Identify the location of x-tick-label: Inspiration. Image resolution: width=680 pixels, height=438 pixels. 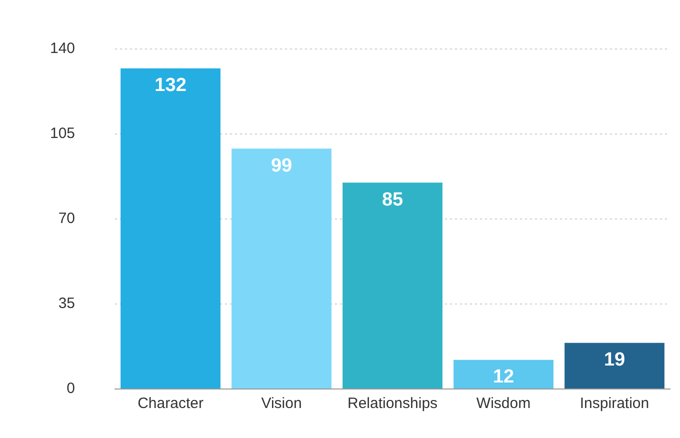
(615, 403).